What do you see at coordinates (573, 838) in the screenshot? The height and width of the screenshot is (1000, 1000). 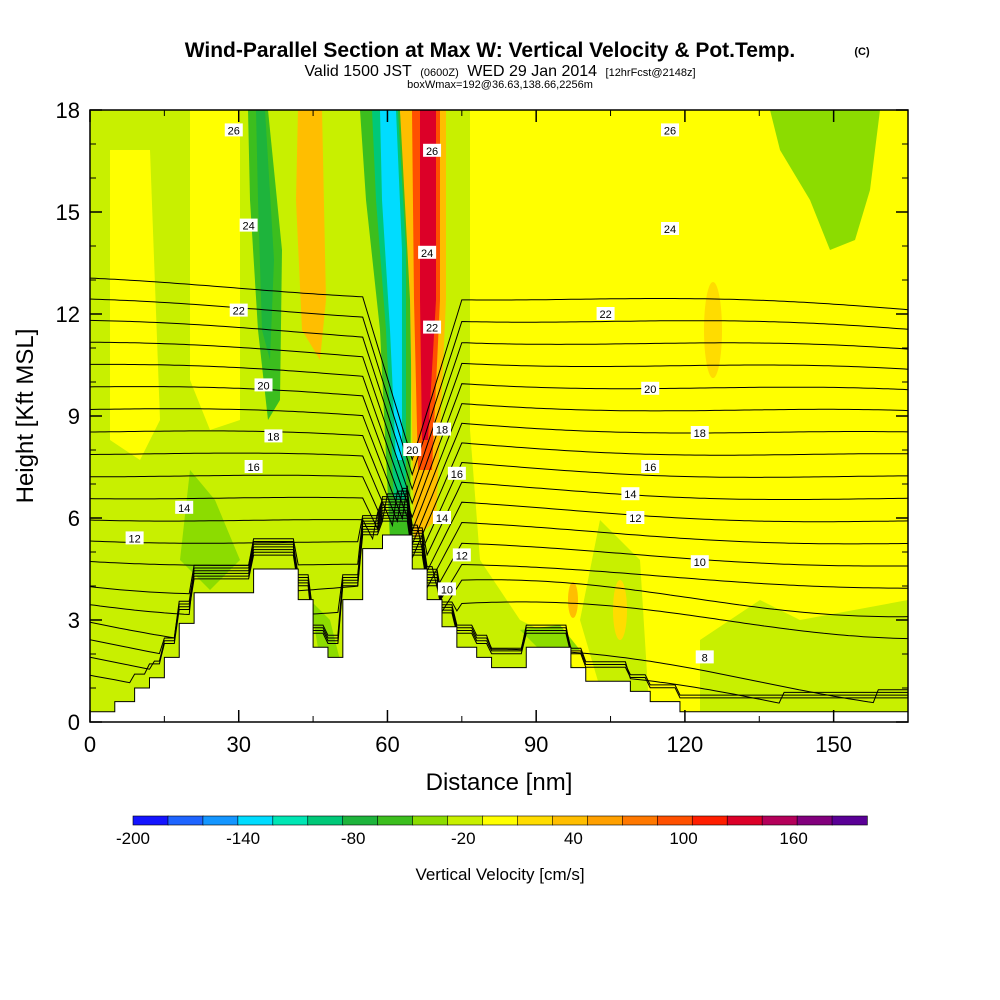 I see `colorbar-tick-label: 40` at bounding box center [573, 838].